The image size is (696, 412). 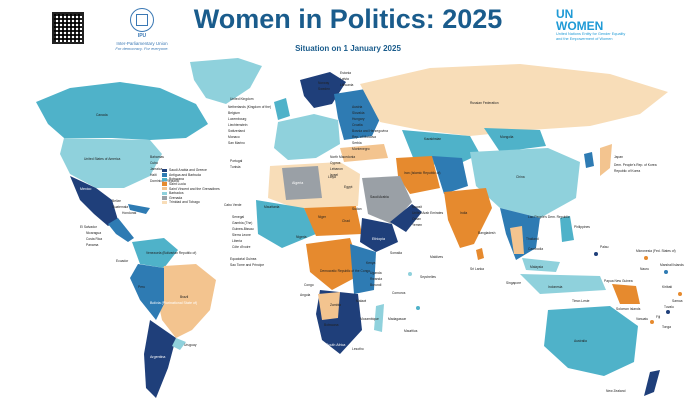 What do you see at coordinates (237, 119) in the screenshot?
I see `label-luxembourg: Luxembourg` at bounding box center [237, 119].